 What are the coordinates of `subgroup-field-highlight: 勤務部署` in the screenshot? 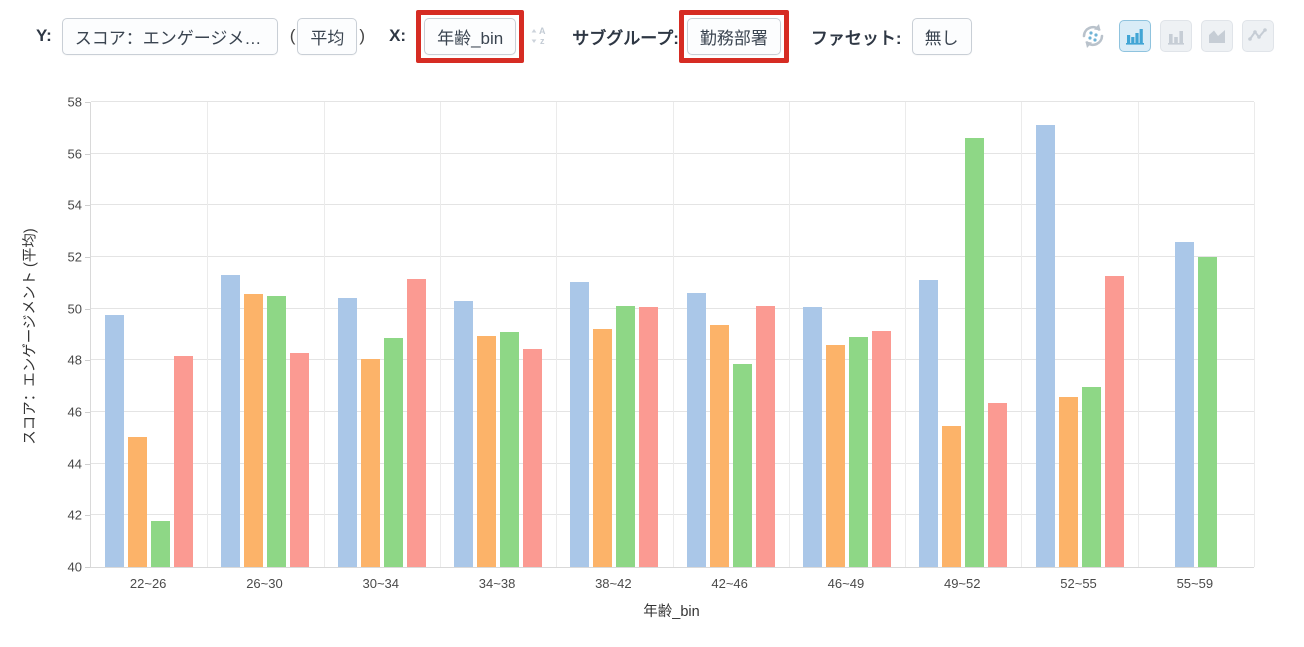 It's located at (733, 36).